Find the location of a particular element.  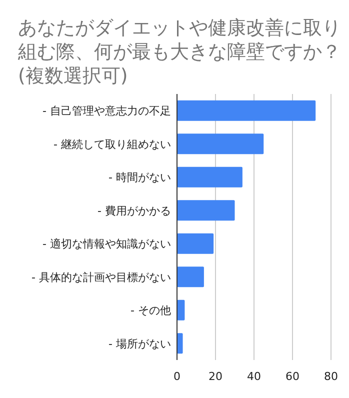

x-tick-label: 80 is located at coordinates (331, 376).